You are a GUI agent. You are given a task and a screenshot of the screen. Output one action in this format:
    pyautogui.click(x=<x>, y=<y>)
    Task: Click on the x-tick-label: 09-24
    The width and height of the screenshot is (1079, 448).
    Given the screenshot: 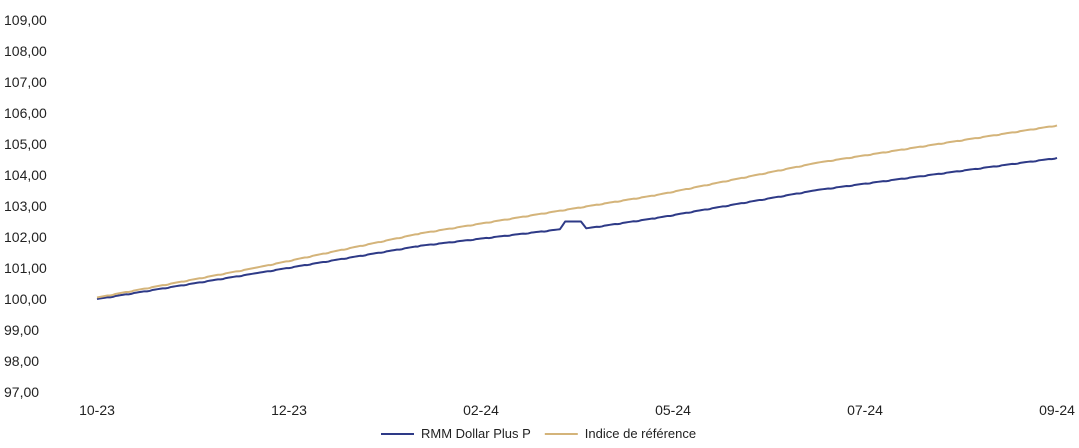 What is the action you would take?
    pyautogui.click(x=1057, y=410)
    